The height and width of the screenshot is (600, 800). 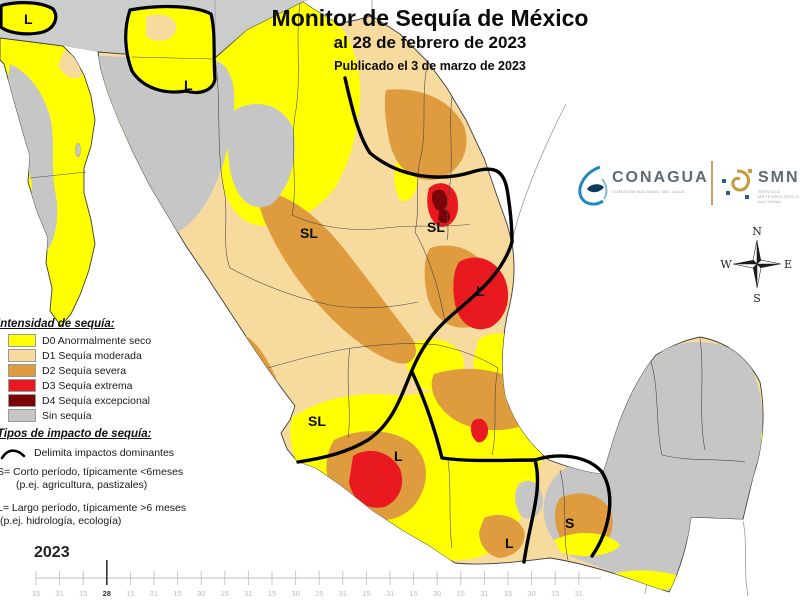 What do you see at coordinates (52, 552) in the screenshot?
I see `timeline-year-label: 2023` at bounding box center [52, 552].